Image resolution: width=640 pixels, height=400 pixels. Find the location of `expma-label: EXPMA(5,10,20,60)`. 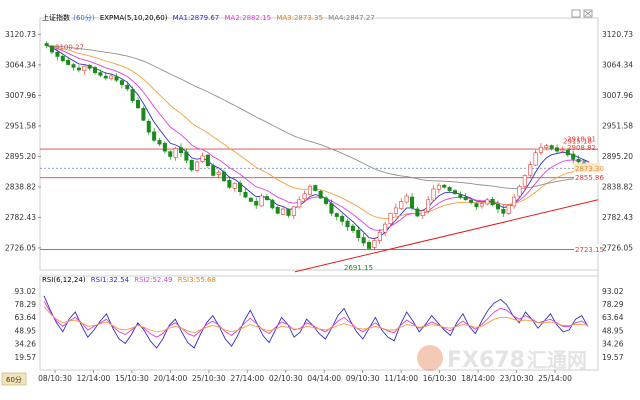

expma-label: EXPMA(5,10,20,60) is located at coordinates (134, 18).